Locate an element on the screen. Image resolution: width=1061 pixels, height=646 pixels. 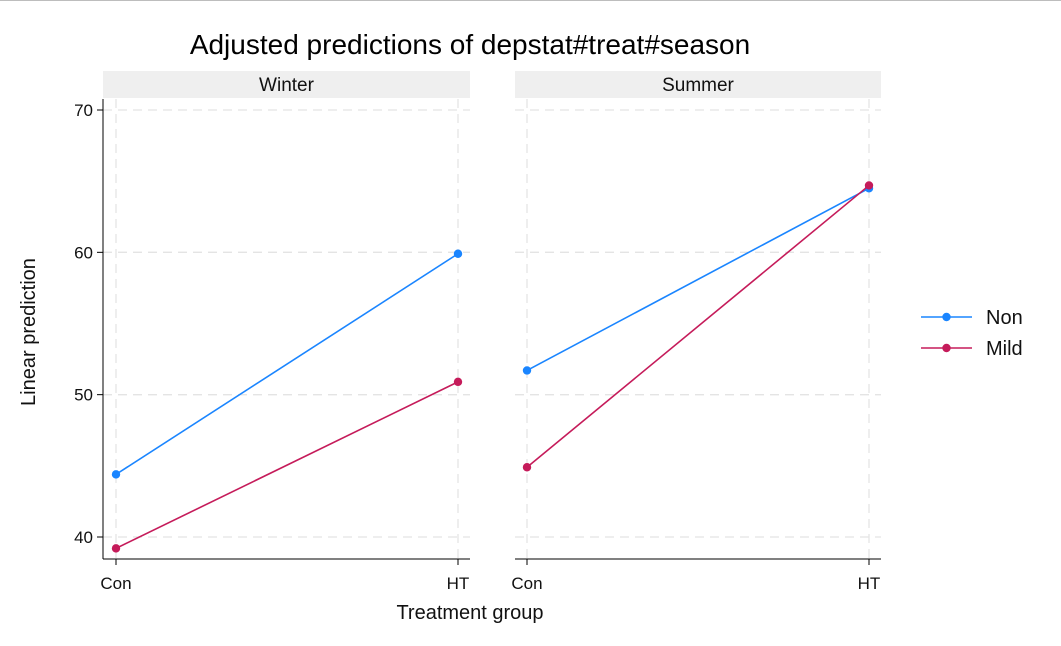
y-tick-label-60: 60 is located at coordinates (83, 252).